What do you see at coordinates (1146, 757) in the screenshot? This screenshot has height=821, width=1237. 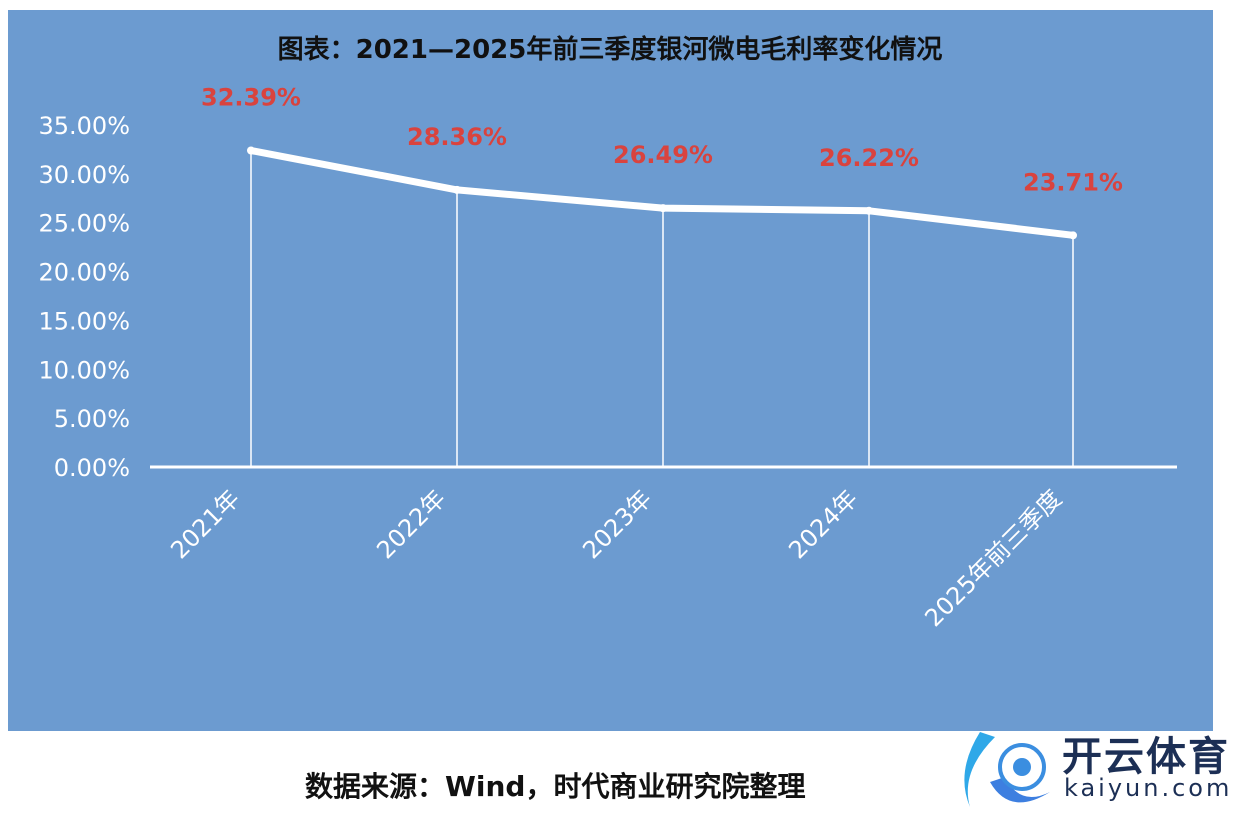 I see `watermark-cn: 开云体育` at bounding box center [1146, 757].